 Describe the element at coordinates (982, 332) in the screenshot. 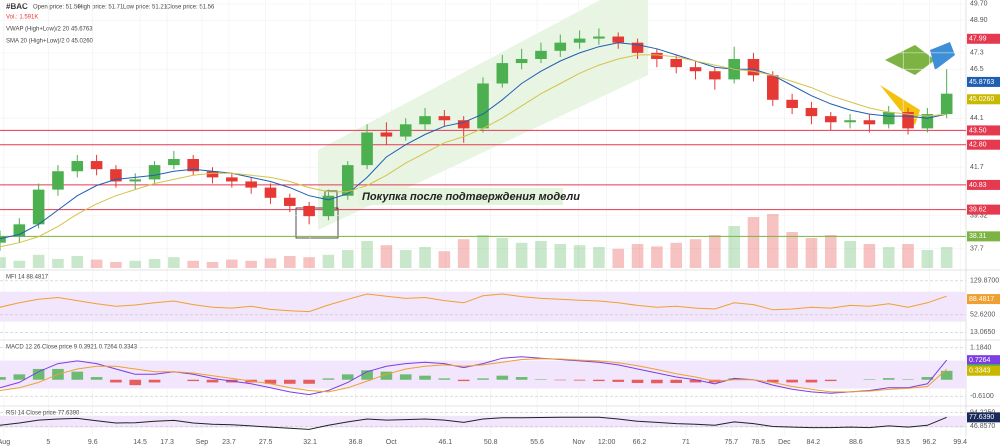

I see `y-tick-label: 13.0650` at that location.